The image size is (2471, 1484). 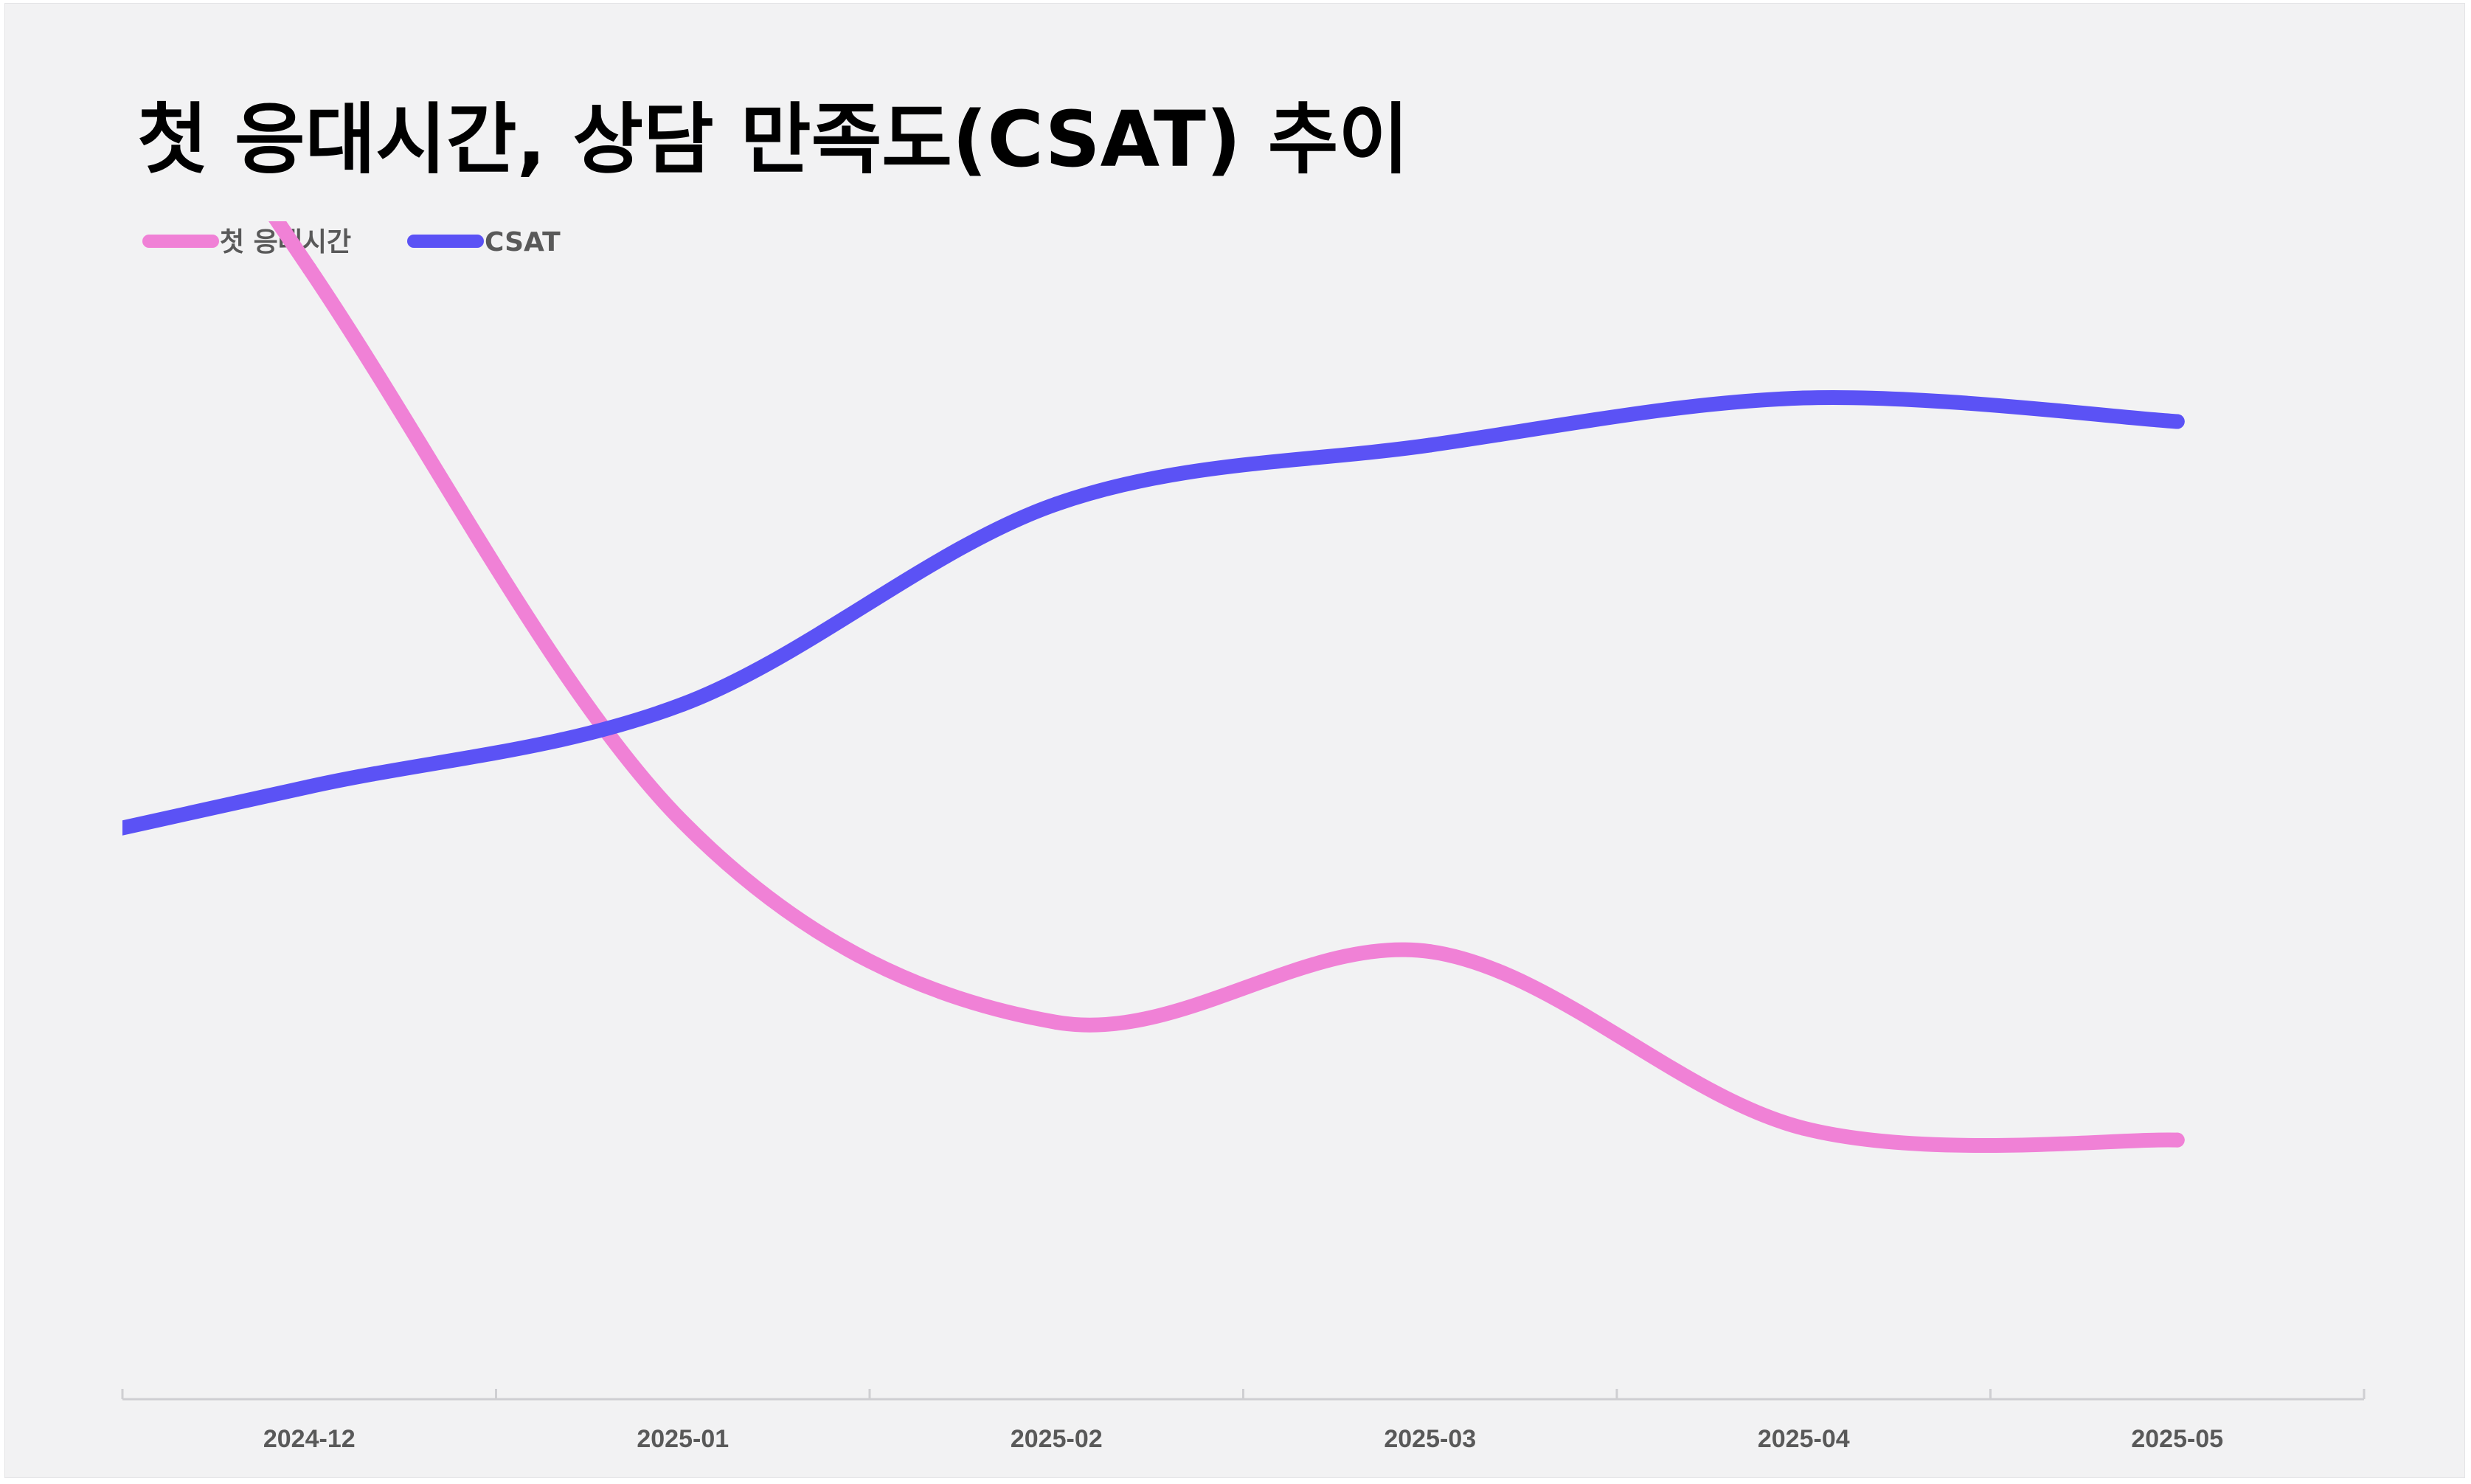 I want to click on legend: 첫 응대시간 CSAT, so click(x=352, y=242).